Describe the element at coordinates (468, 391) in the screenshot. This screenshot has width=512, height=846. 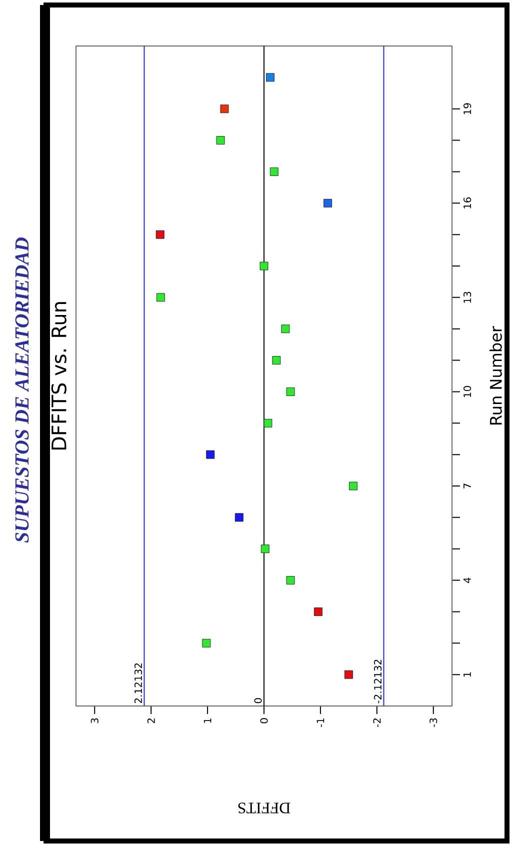
I see `y-tick-label: 10` at that location.